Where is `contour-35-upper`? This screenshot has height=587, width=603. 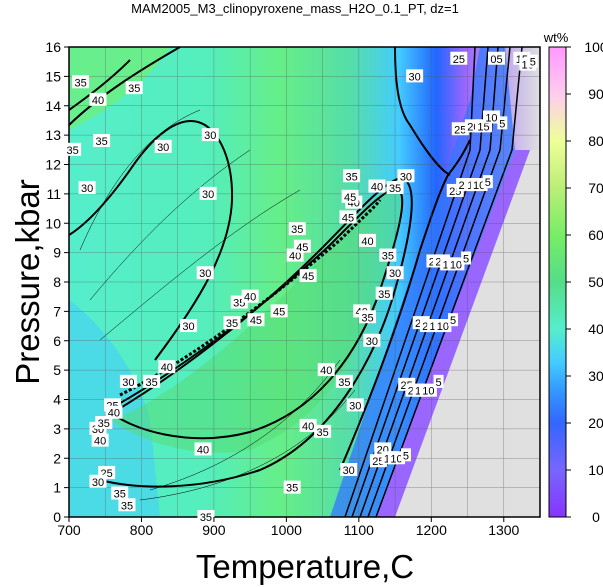
contour-35-upper is located at coordinates (125, 86).